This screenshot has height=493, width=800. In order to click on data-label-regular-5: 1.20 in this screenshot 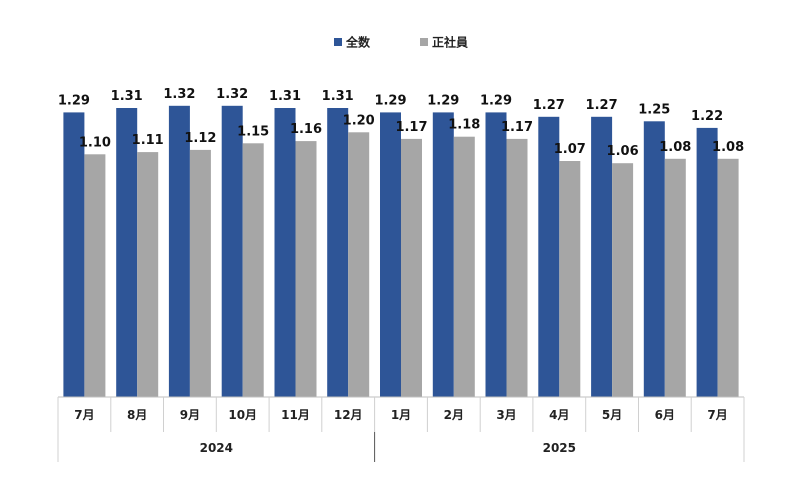, I will do `click(359, 120)`.